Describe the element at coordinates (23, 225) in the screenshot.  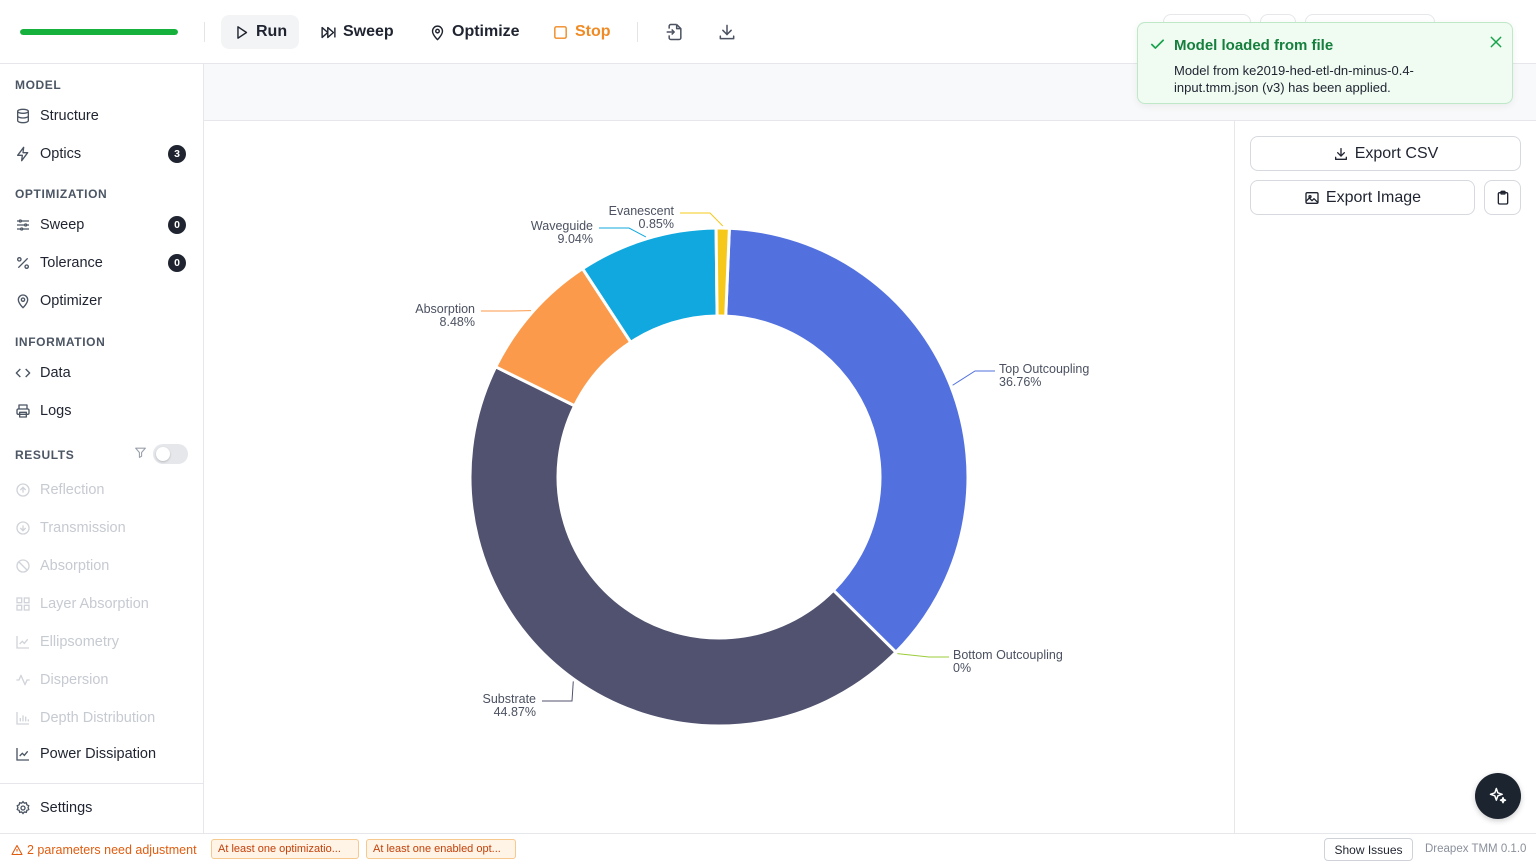
I see `sliders-icon` at that location.